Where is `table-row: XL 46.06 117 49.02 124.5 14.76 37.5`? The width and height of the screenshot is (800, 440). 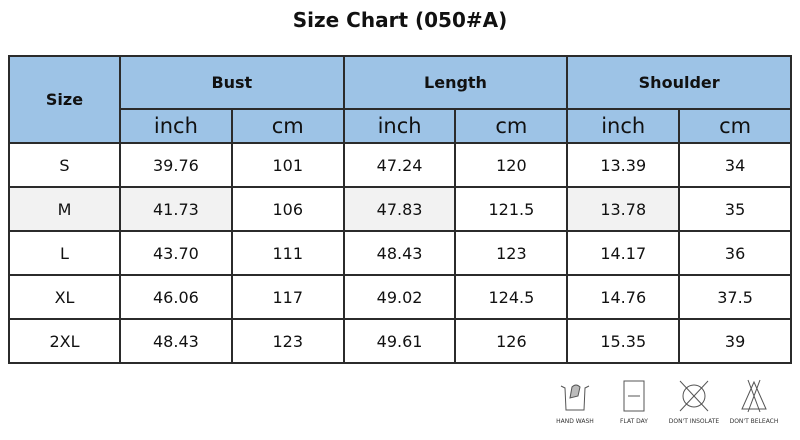 table-row: XL 46.06 117 49.02 124.5 14.76 37.5 is located at coordinates (400, 297).